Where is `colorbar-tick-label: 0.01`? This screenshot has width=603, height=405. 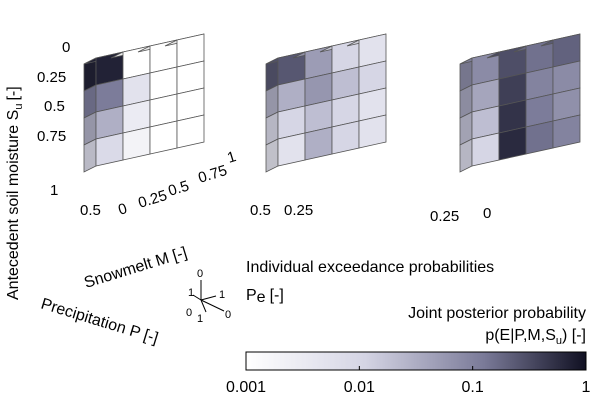 colorbar-tick-label: 0.01 is located at coordinates (359, 387).